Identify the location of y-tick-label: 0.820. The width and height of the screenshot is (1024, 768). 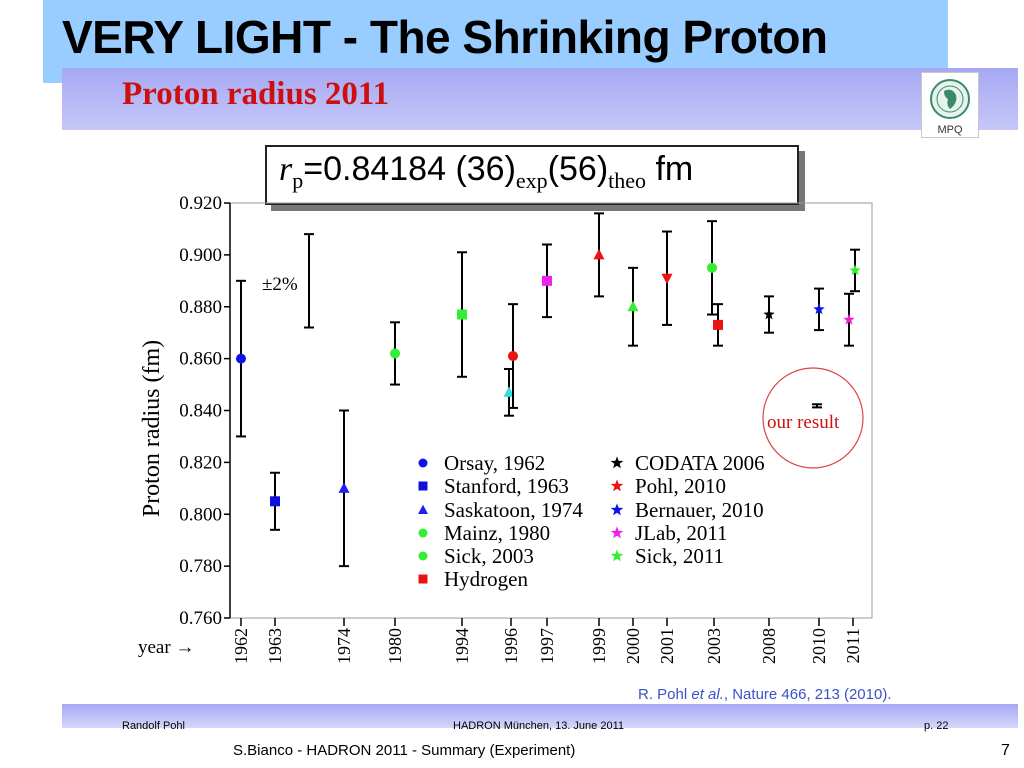
(200, 462).